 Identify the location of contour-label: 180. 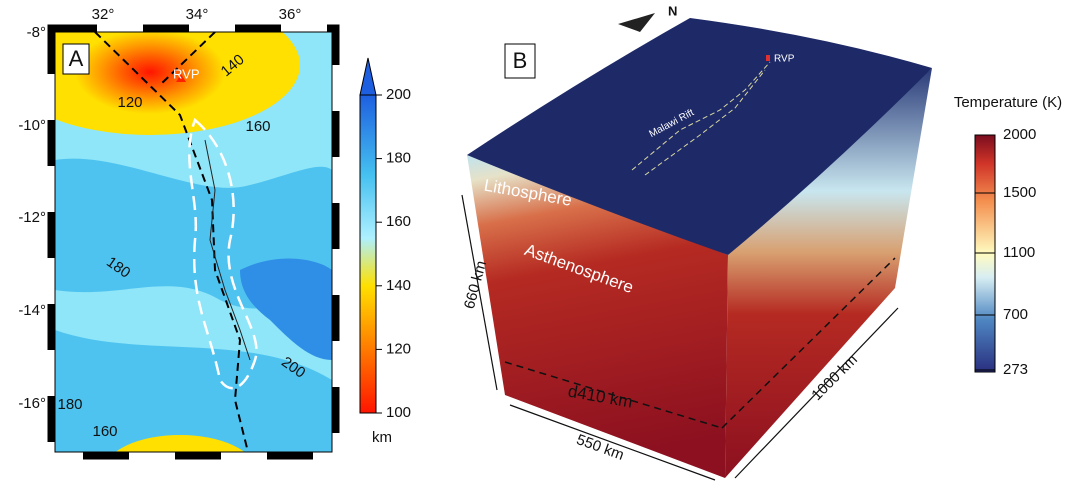
(69, 404).